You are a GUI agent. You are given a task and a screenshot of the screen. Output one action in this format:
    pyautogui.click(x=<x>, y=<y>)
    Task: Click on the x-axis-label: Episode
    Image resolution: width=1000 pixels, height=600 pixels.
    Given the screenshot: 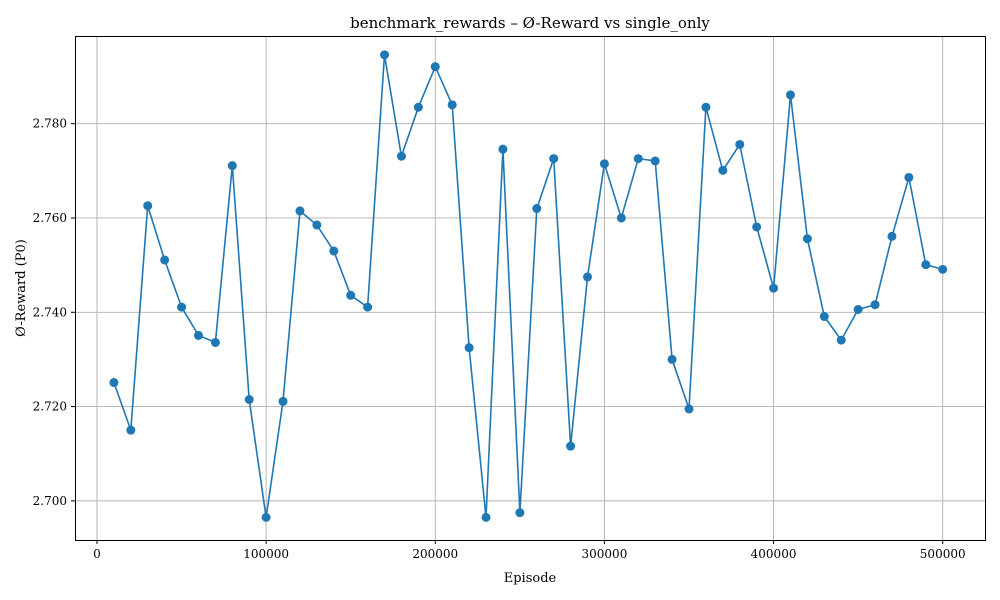 What is the action you would take?
    pyautogui.click(x=530, y=578)
    